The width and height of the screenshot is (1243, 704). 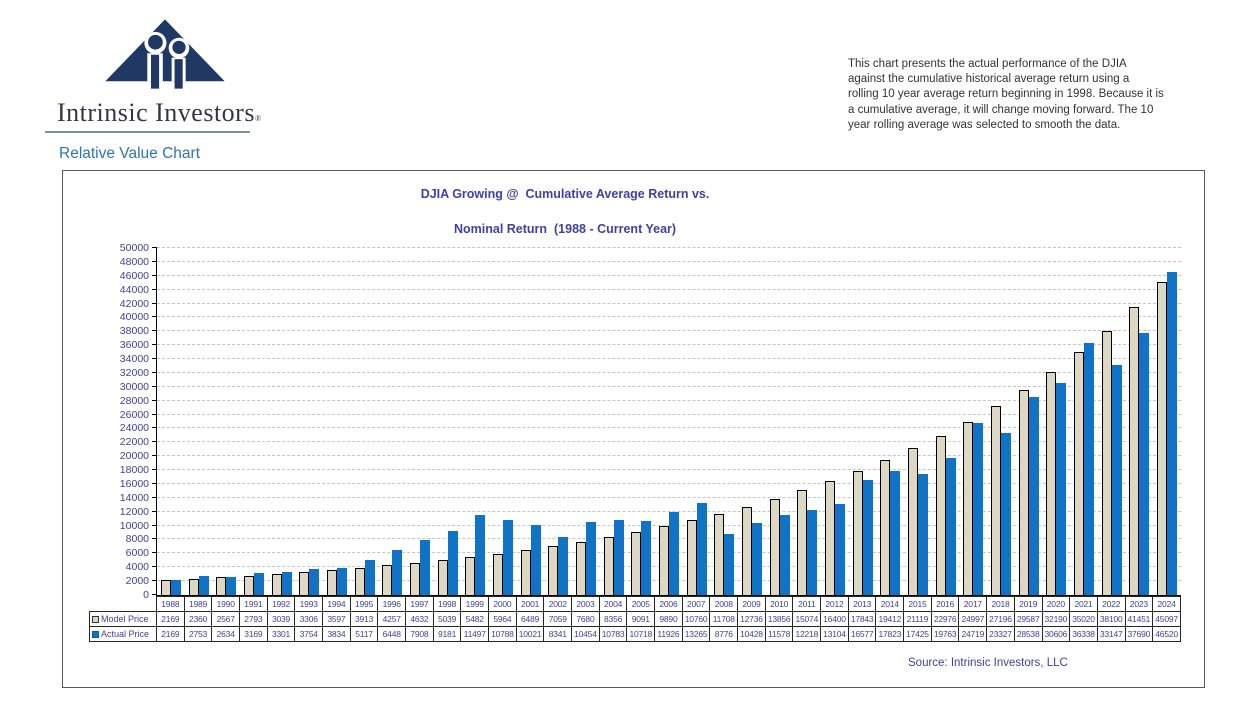 What do you see at coordinates (123, 619) in the screenshot?
I see `model-price-legend-label: Model Price` at bounding box center [123, 619].